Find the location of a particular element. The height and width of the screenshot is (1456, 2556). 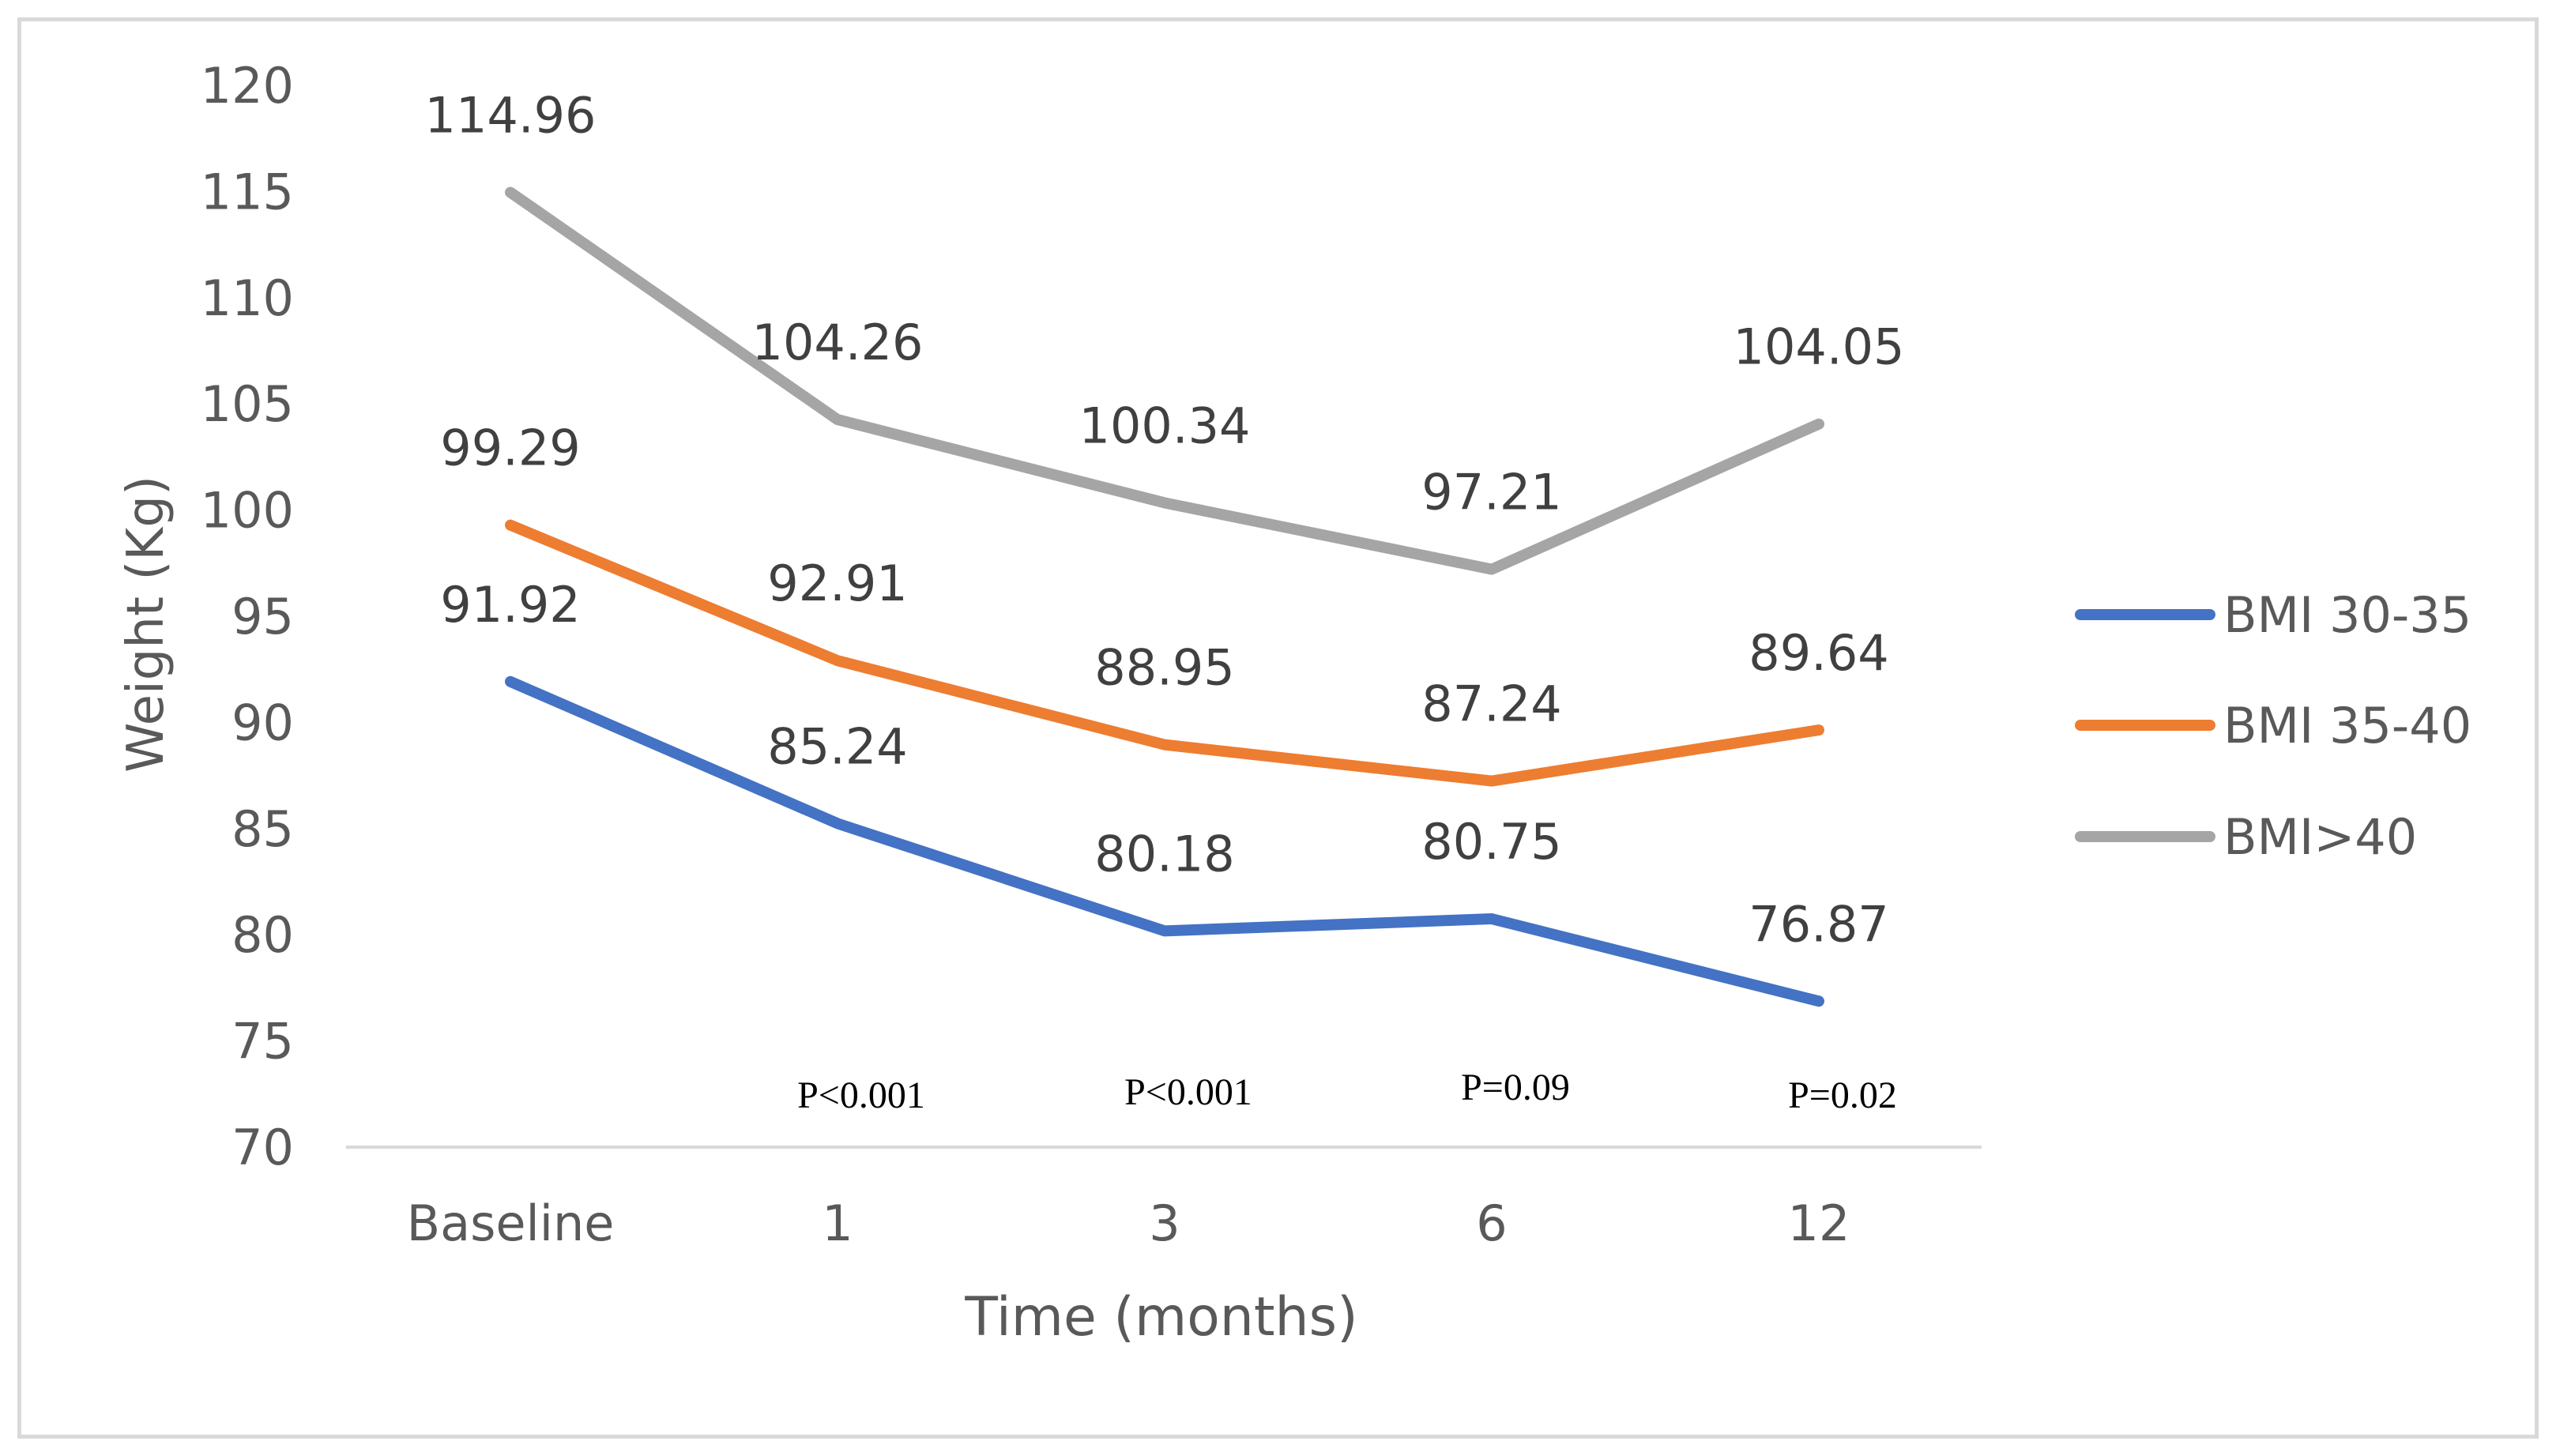

legend: BMI 30-35 BMI 35-40 BMI>40 is located at coordinates (2273, 726).